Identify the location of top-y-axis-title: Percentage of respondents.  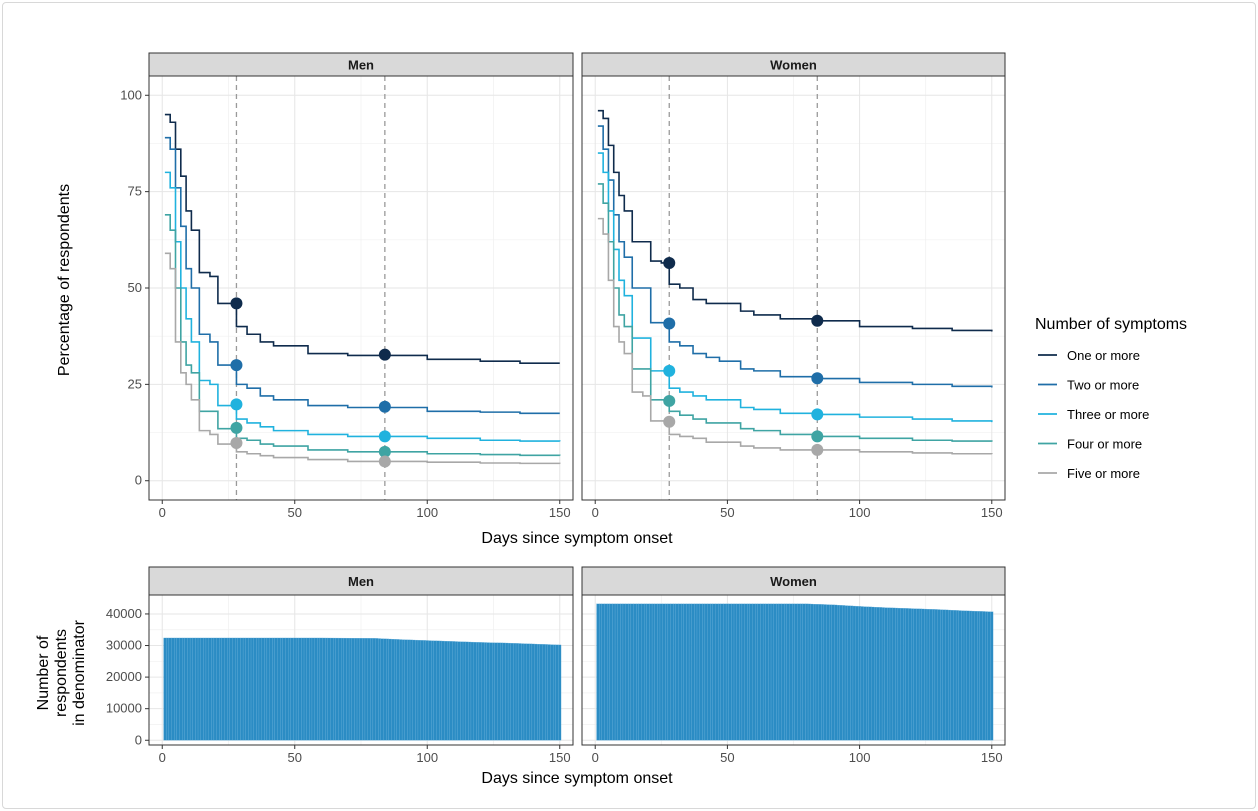
(64, 280).